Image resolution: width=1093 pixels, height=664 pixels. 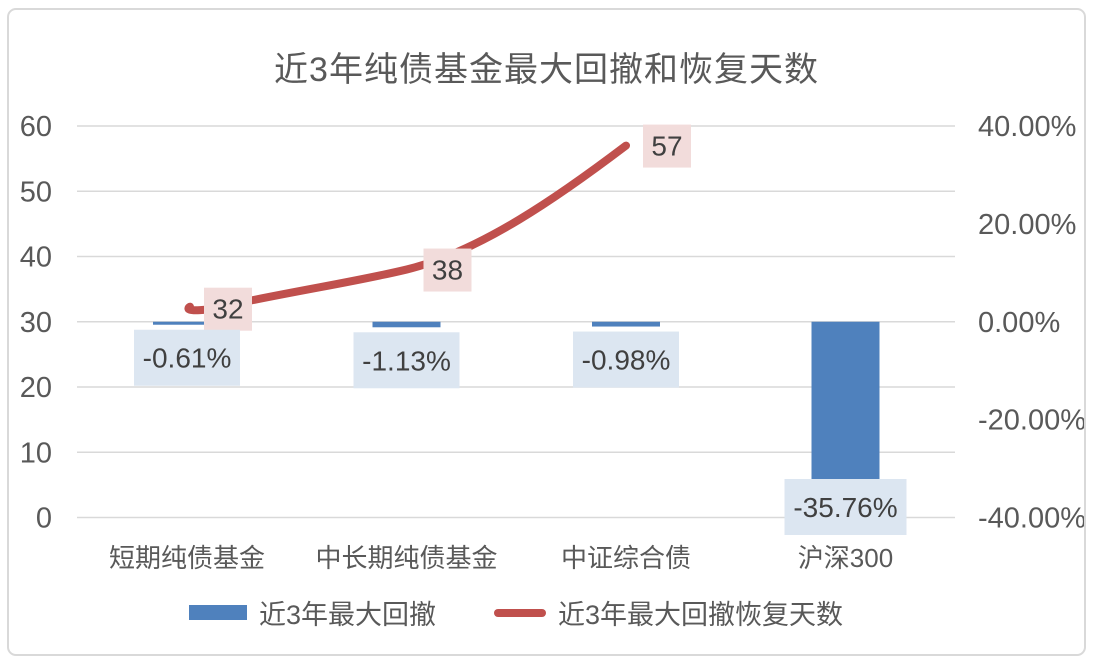 I want to click on bar-data-label: -35.76%, so click(x=845, y=507).